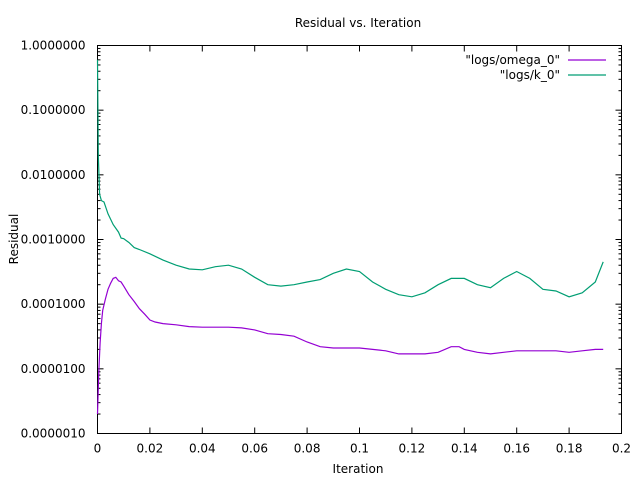 The height and width of the screenshot is (480, 640). I want to click on x-tick-label: 0.04, so click(202, 449).